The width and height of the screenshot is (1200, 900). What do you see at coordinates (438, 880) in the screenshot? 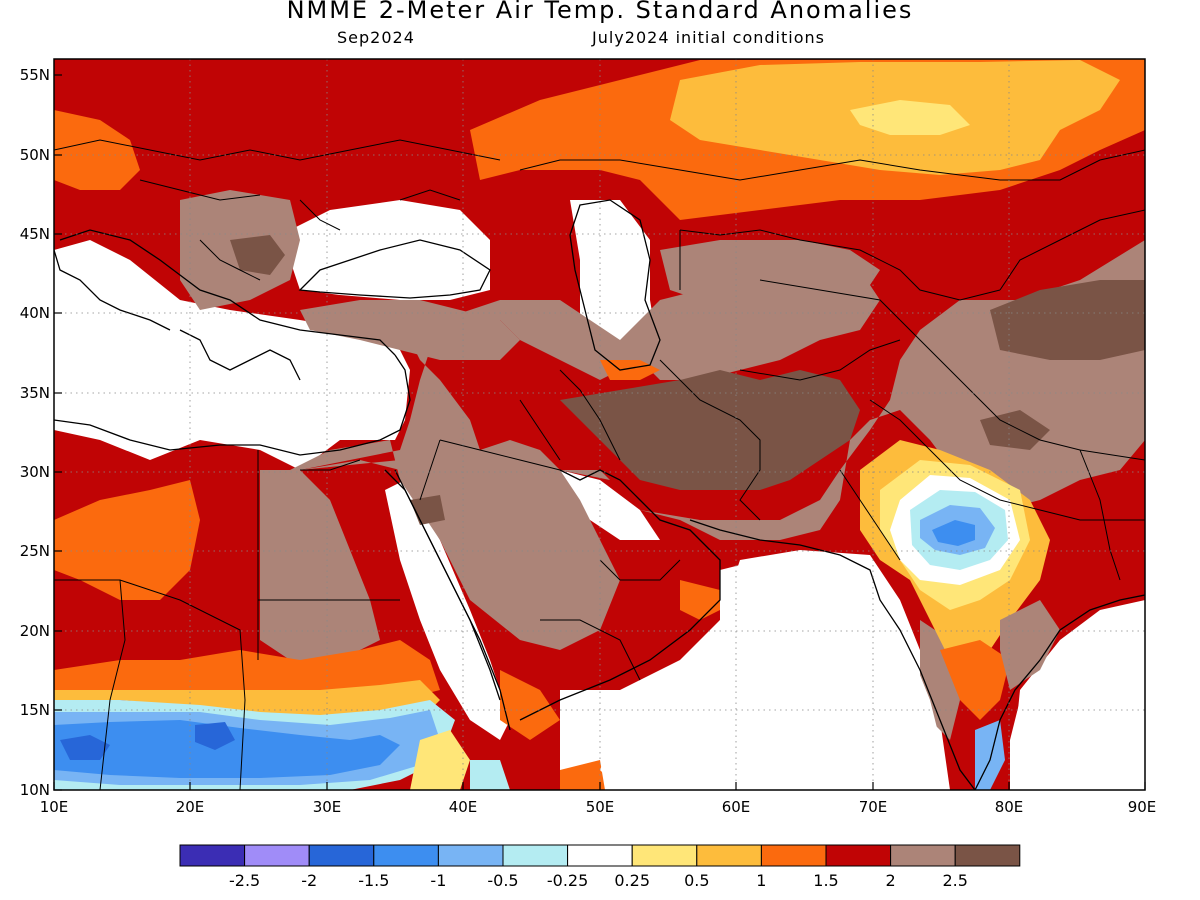
I see `colorbar-label: -1` at bounding box center [438, 880].